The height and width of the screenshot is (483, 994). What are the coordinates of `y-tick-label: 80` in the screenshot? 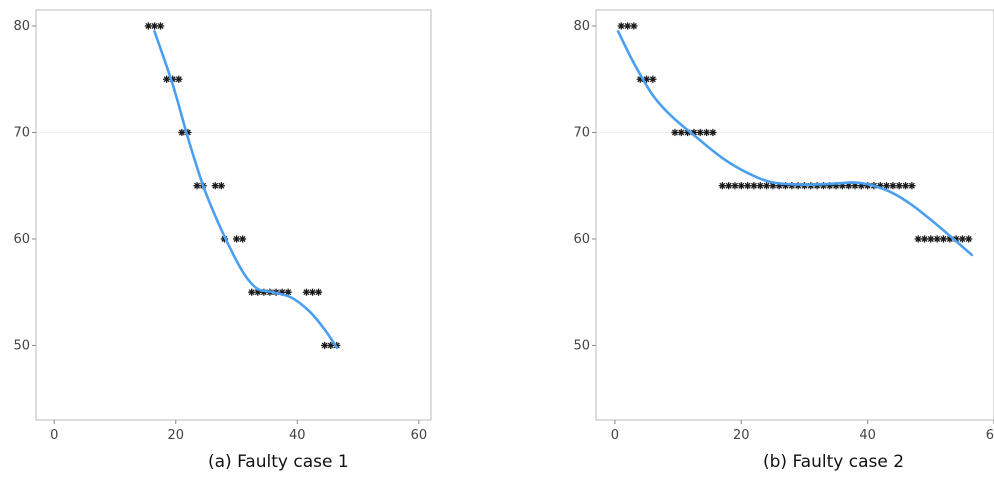 It's located at (581, 26).